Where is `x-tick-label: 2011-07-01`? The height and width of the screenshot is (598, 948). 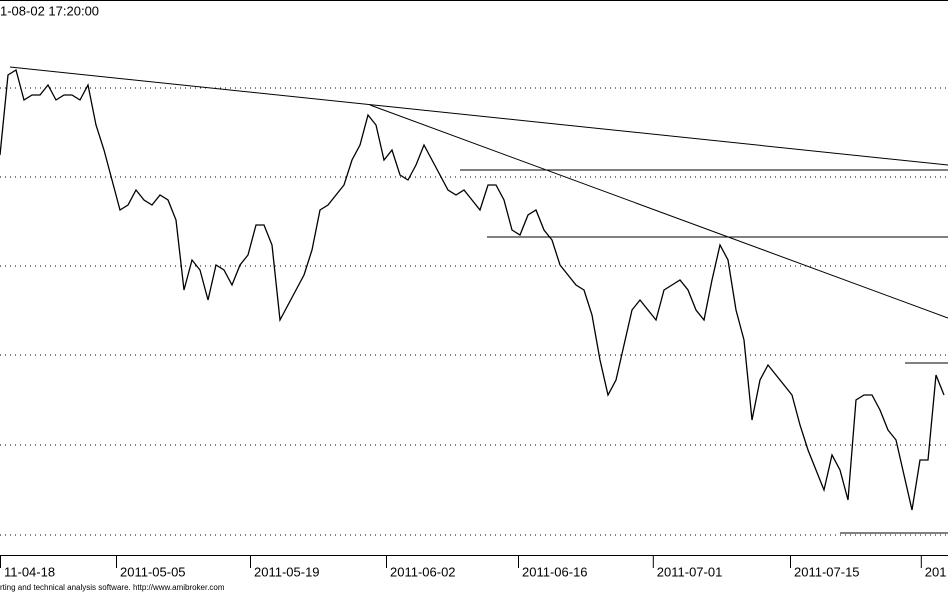 x-tick-label: 2011-07-01 is located at coordinates (690, 571).